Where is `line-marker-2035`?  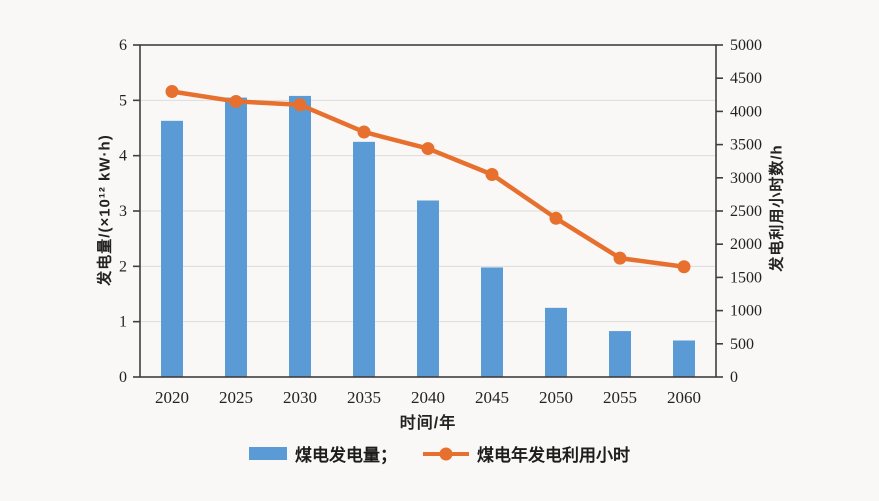 line-marker-2035 is located at coordinates (364, 132).